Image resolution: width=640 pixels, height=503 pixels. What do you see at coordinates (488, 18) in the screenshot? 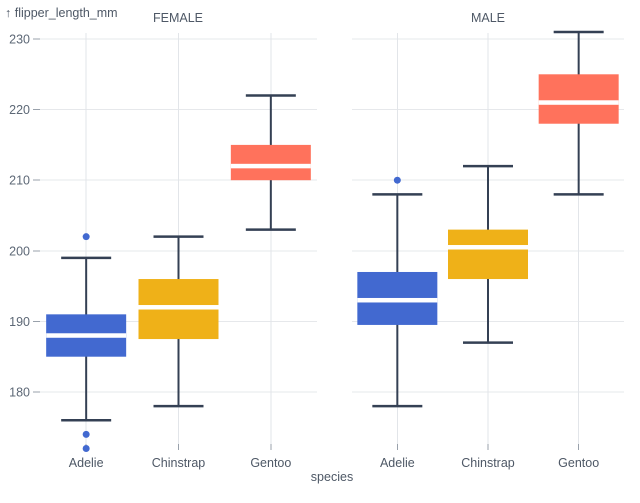
I see `facet-title-male: MALE` at bounding box center [488, 18].